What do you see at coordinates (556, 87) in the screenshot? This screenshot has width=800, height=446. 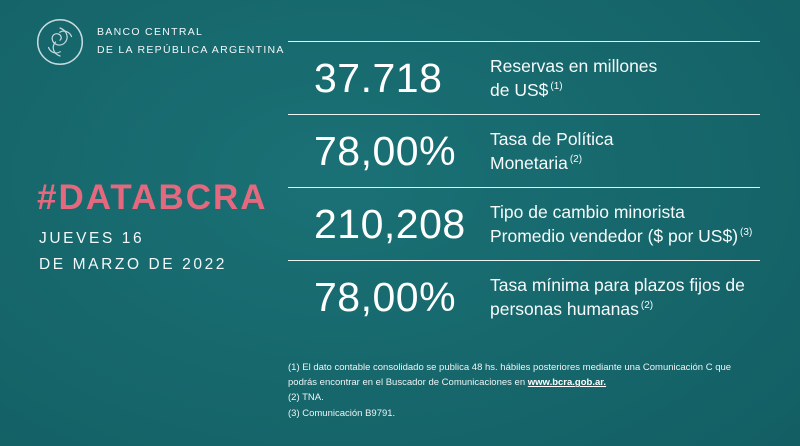 I see `footnote-ref: (1)` at bounding box center [556, 87].